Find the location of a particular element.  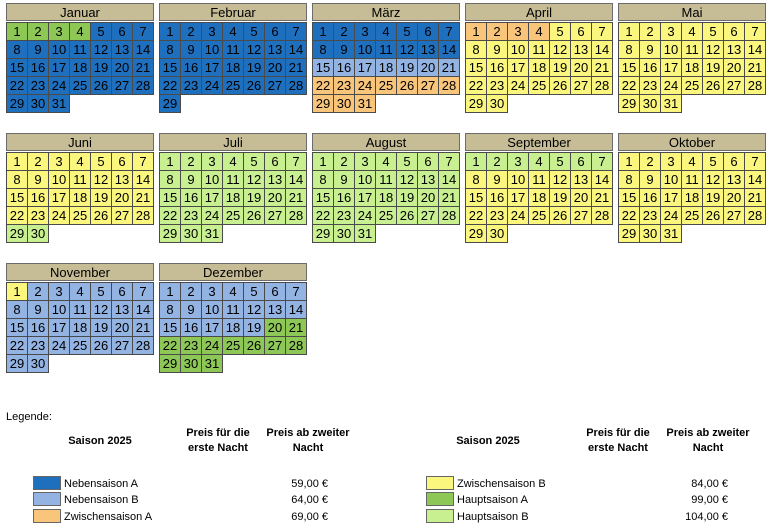

day-cell: 10 is located at coordinates (212, 179).